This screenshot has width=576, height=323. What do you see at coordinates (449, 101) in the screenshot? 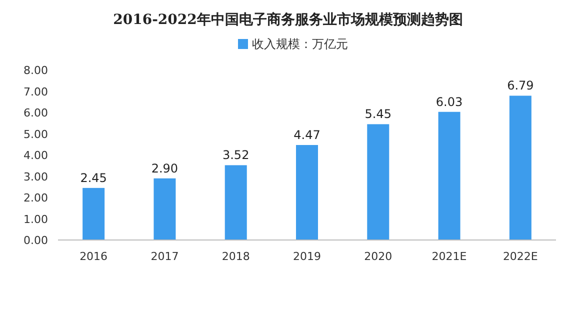
I see `data-label: 6.03` at bounding box center [449, 101].